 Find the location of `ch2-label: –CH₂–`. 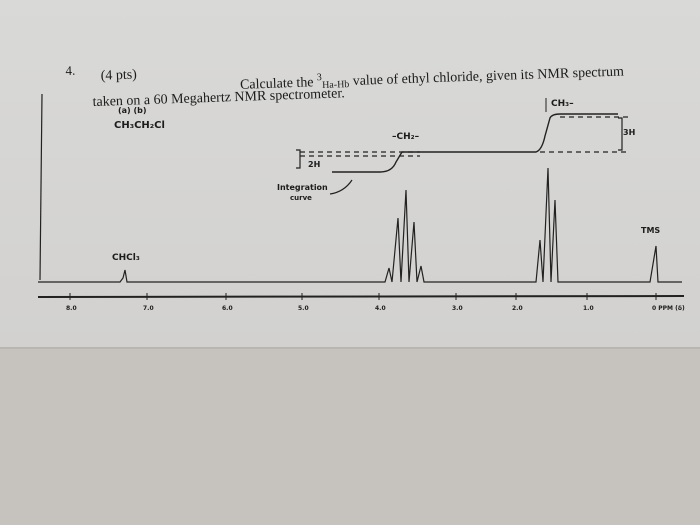

ch2-label: –CH₂– is located at coordinates (406, 137).